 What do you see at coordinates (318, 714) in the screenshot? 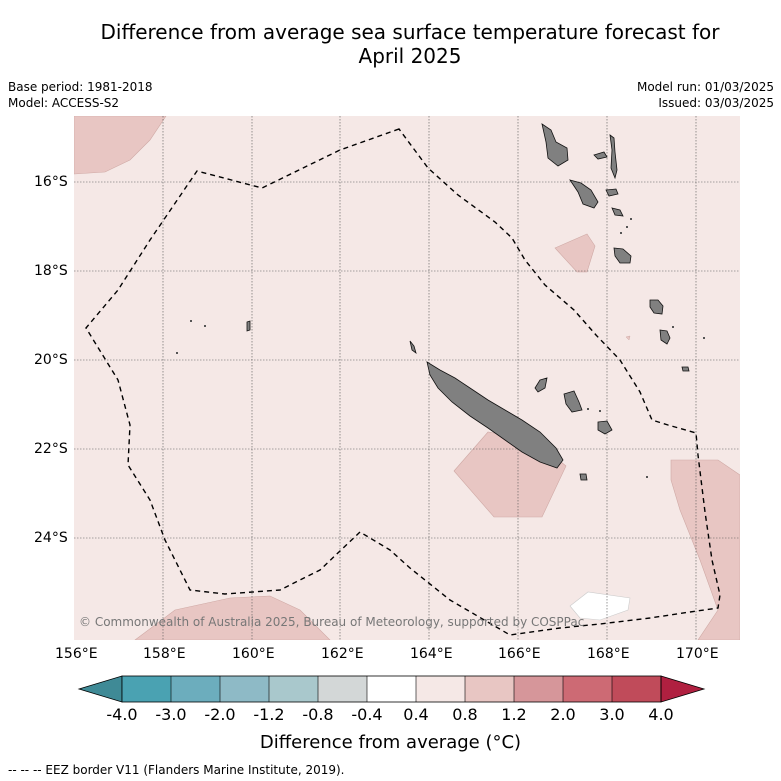
I see `colorbar-label: -0.8` at bounding box center [318, 714].